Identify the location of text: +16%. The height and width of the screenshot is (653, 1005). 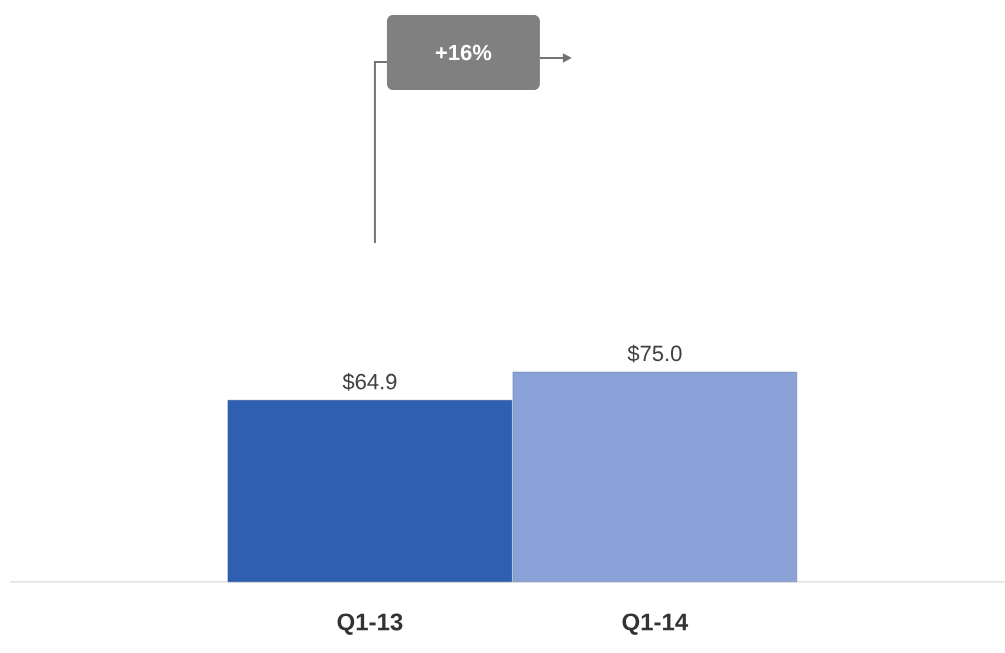
(463, 52).